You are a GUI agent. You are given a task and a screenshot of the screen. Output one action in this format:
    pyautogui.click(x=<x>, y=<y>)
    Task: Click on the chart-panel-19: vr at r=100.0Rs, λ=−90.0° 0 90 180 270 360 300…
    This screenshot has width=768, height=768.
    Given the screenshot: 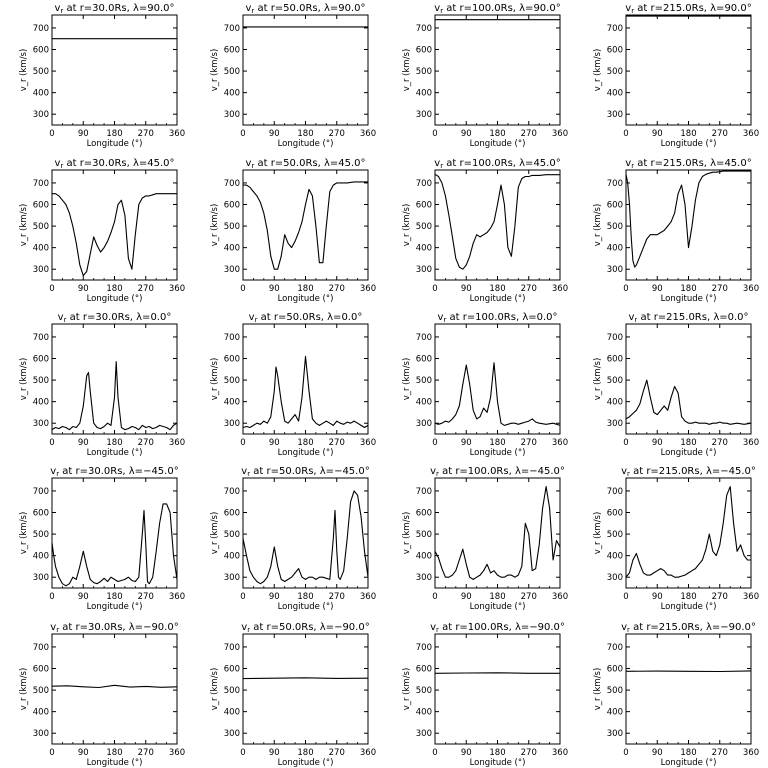 What is the action you would take?
    pyautogui.click(x=485, y=695)
    